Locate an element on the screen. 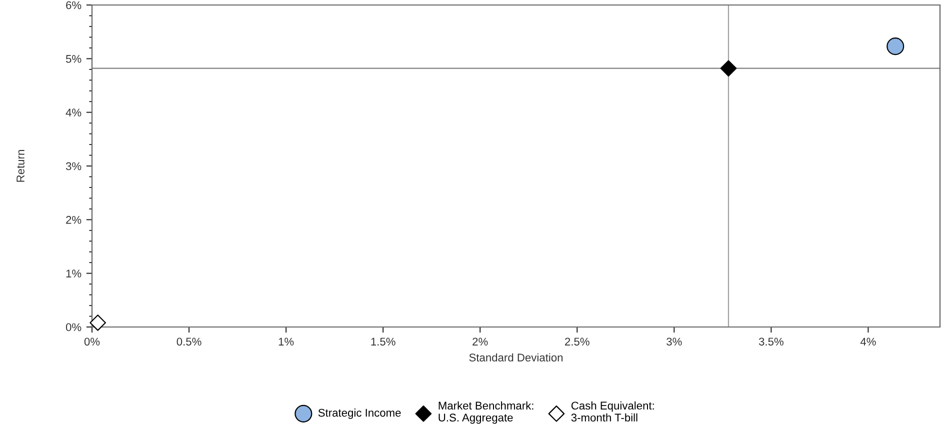  x-tick-label: 4% is located at coordinates (868, 342).